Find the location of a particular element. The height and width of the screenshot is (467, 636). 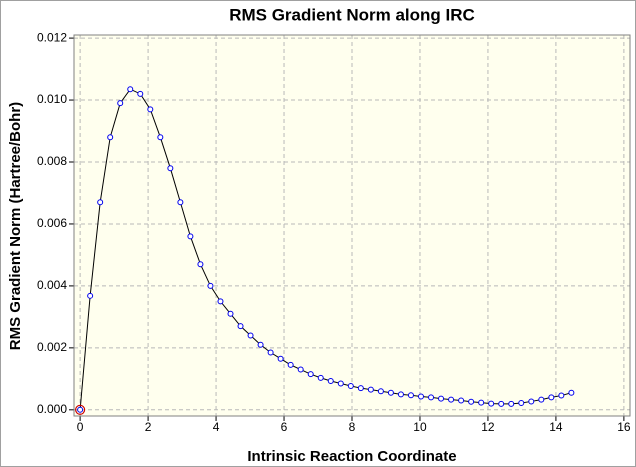

chart-title: RMS Gradient Norm along IRC is located at coordinates (352, 14).